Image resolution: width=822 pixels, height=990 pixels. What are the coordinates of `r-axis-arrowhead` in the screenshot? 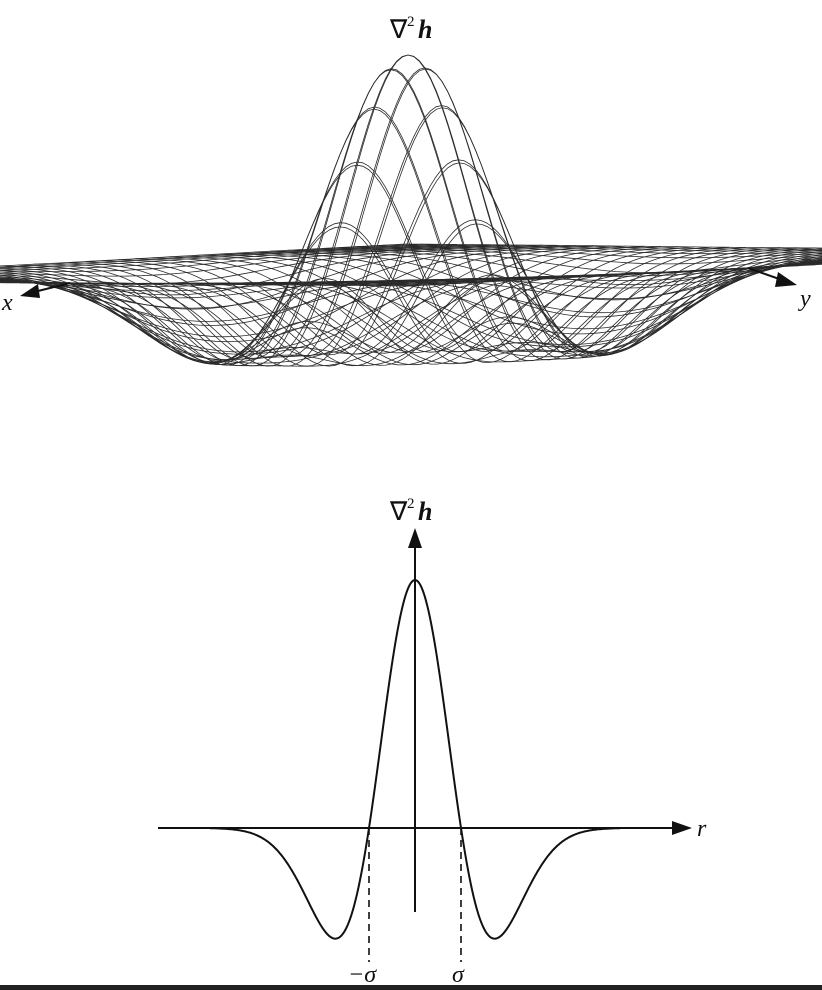 It's located at (682, 828).